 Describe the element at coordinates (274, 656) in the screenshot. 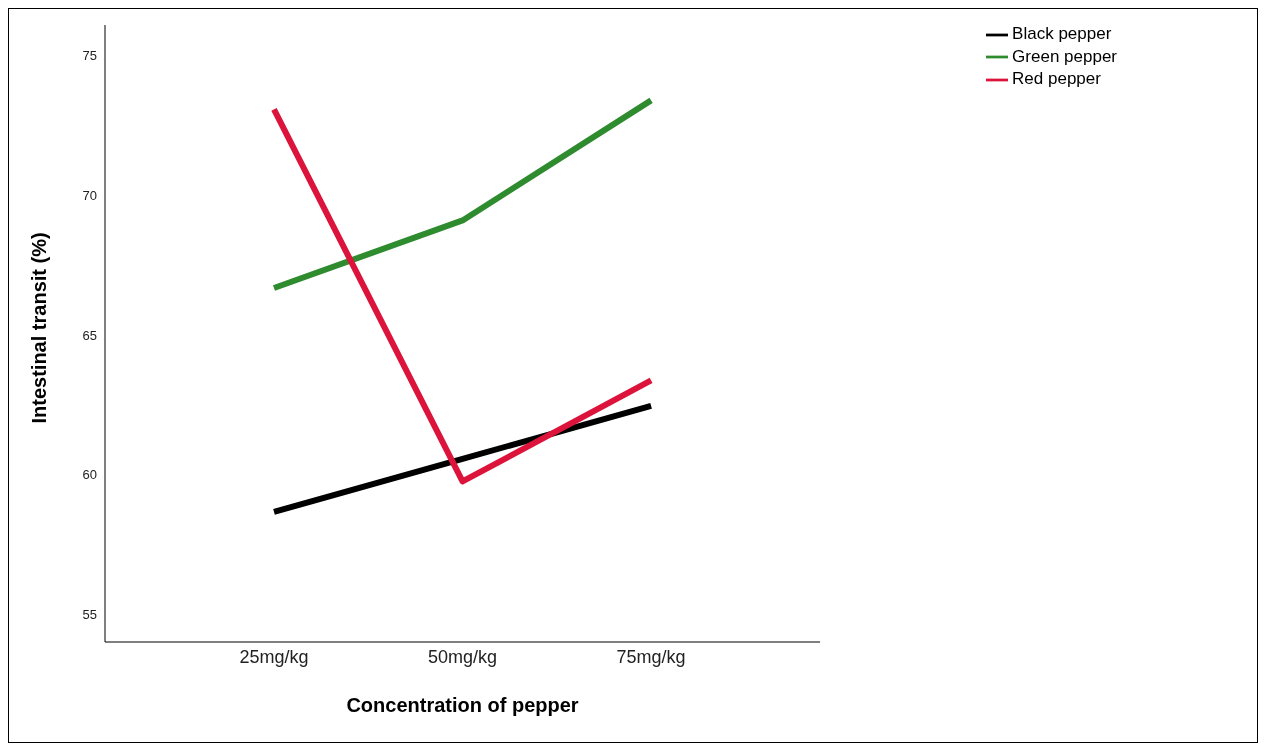

I see `x-tick-label: 25mg/kg` at that location.